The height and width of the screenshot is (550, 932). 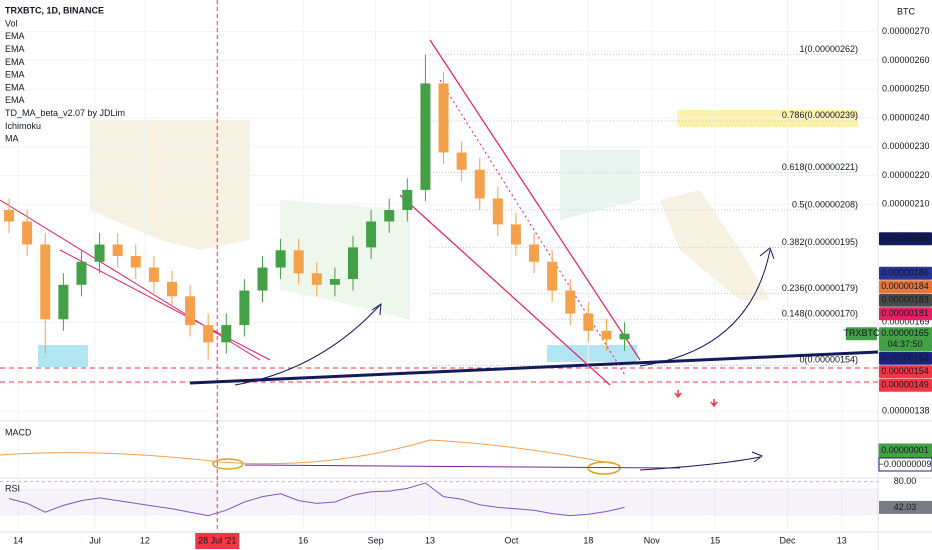 What do you see at coordinates (905, 507) in the screenshot?
I see `rsi-last-label: 42.03` at bounding box center [905, 507].